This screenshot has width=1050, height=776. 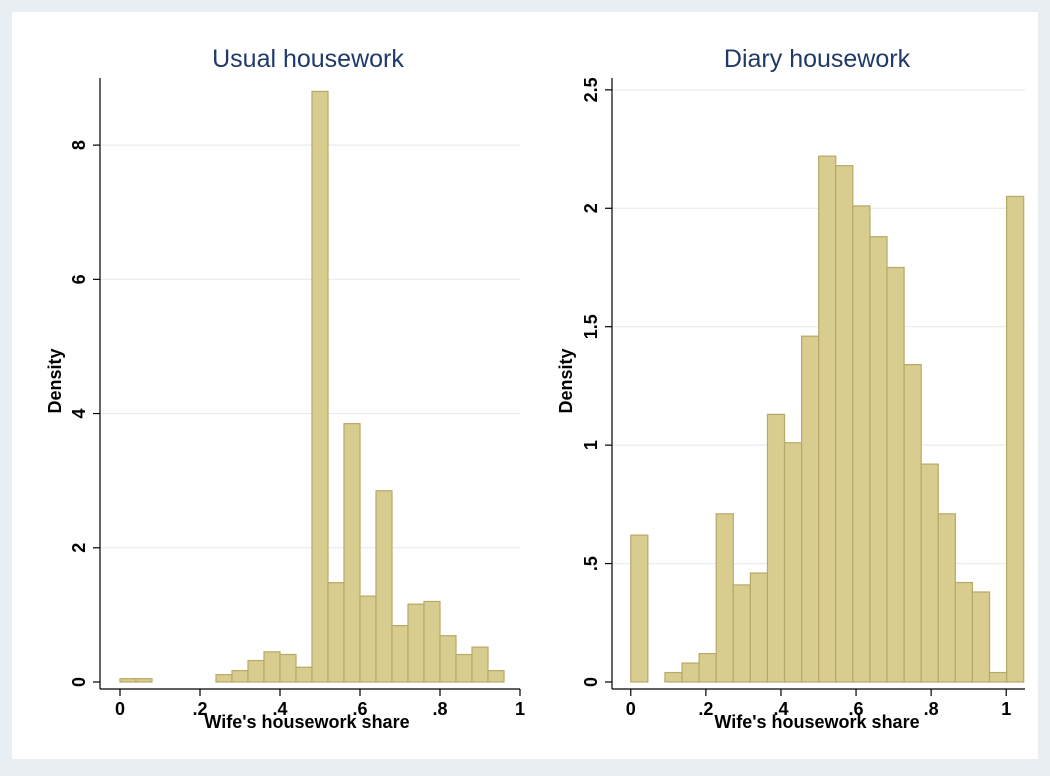 I want to click on panel-title: Usual housework, so click(x=308, y=59).